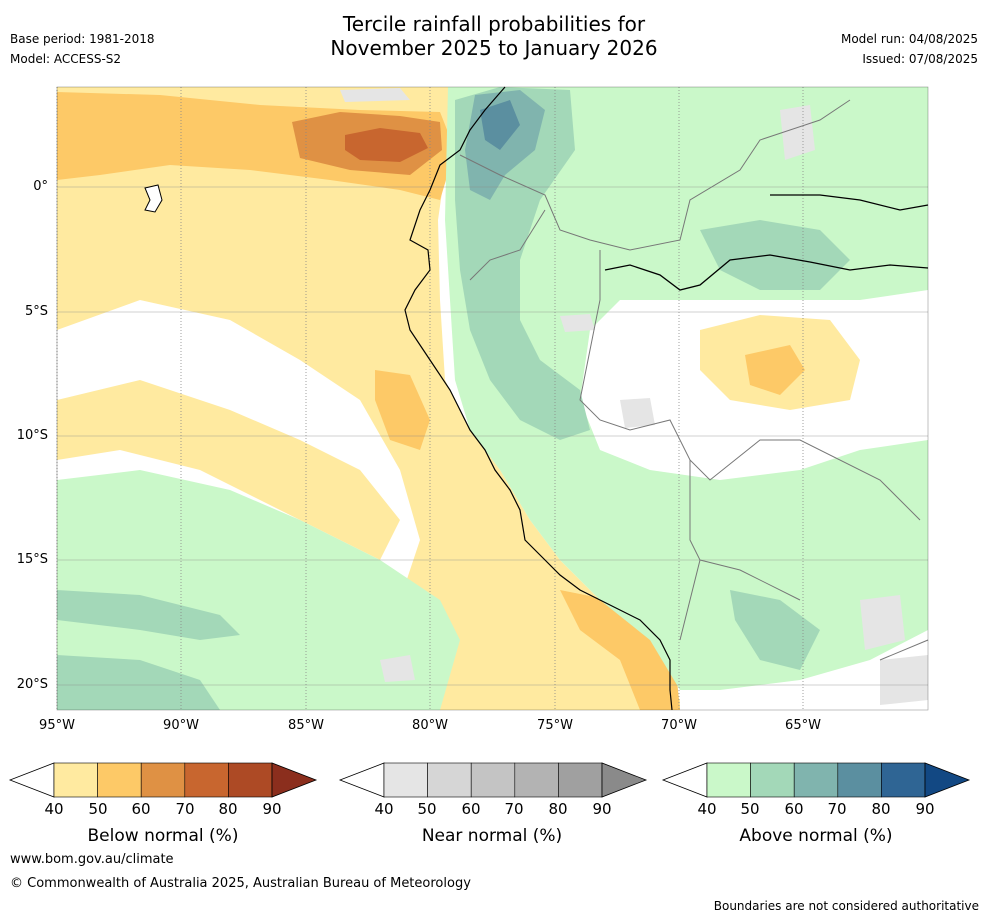 This screenshot has height=919, width=988. Describe the element at coordinates (816, 836) in the screenshot. I see `legend-title-above-normal: Above normal (%)` at that location.